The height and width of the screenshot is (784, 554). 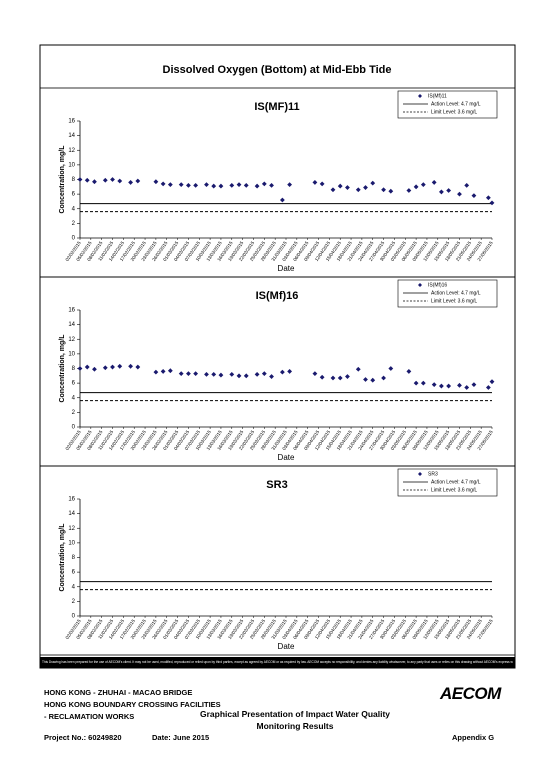 I want to click on chart-title: IS(Mf)16, so click(x=277, y=296).